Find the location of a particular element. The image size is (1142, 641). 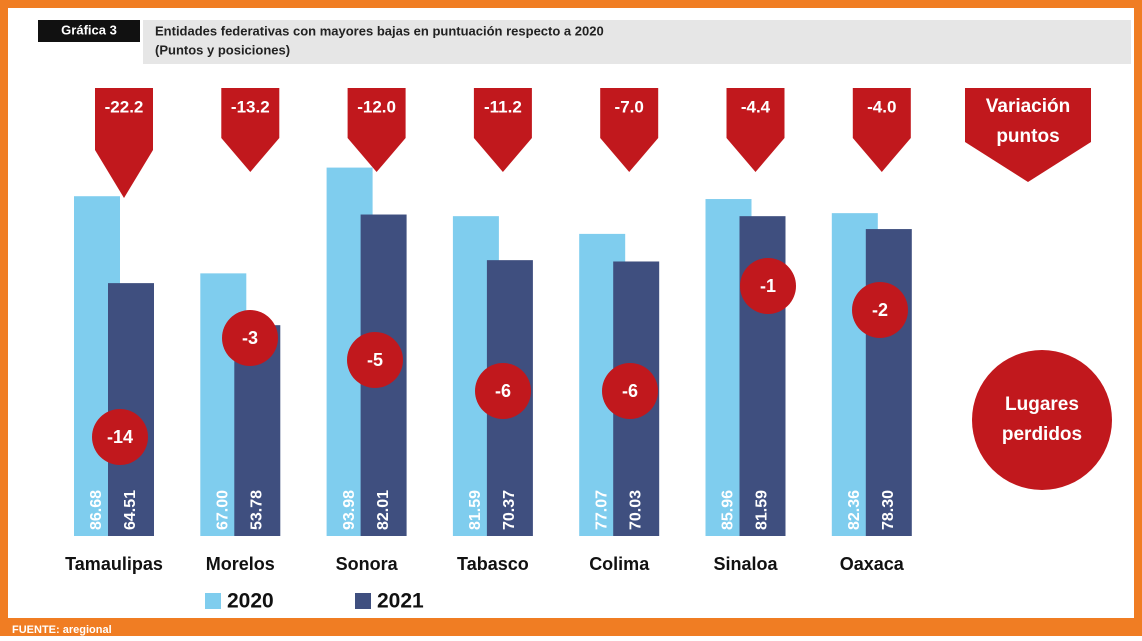

places-key is located at coordinates (1042, 420).